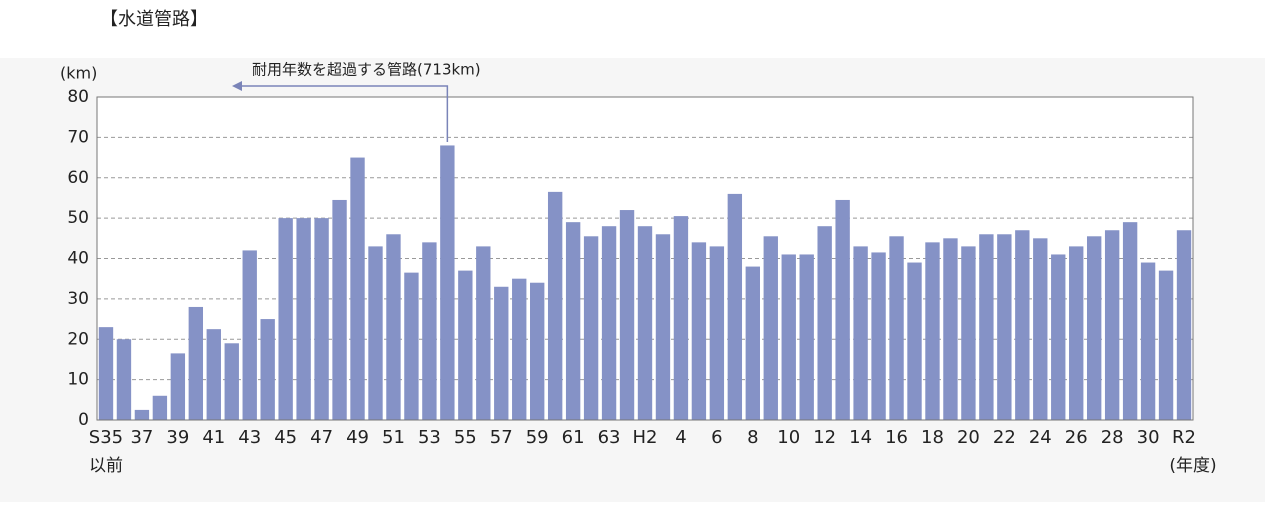  Describe the element at coordinates (645, 437) in the screenshot. I see `x-tick-label: H2` at that location.